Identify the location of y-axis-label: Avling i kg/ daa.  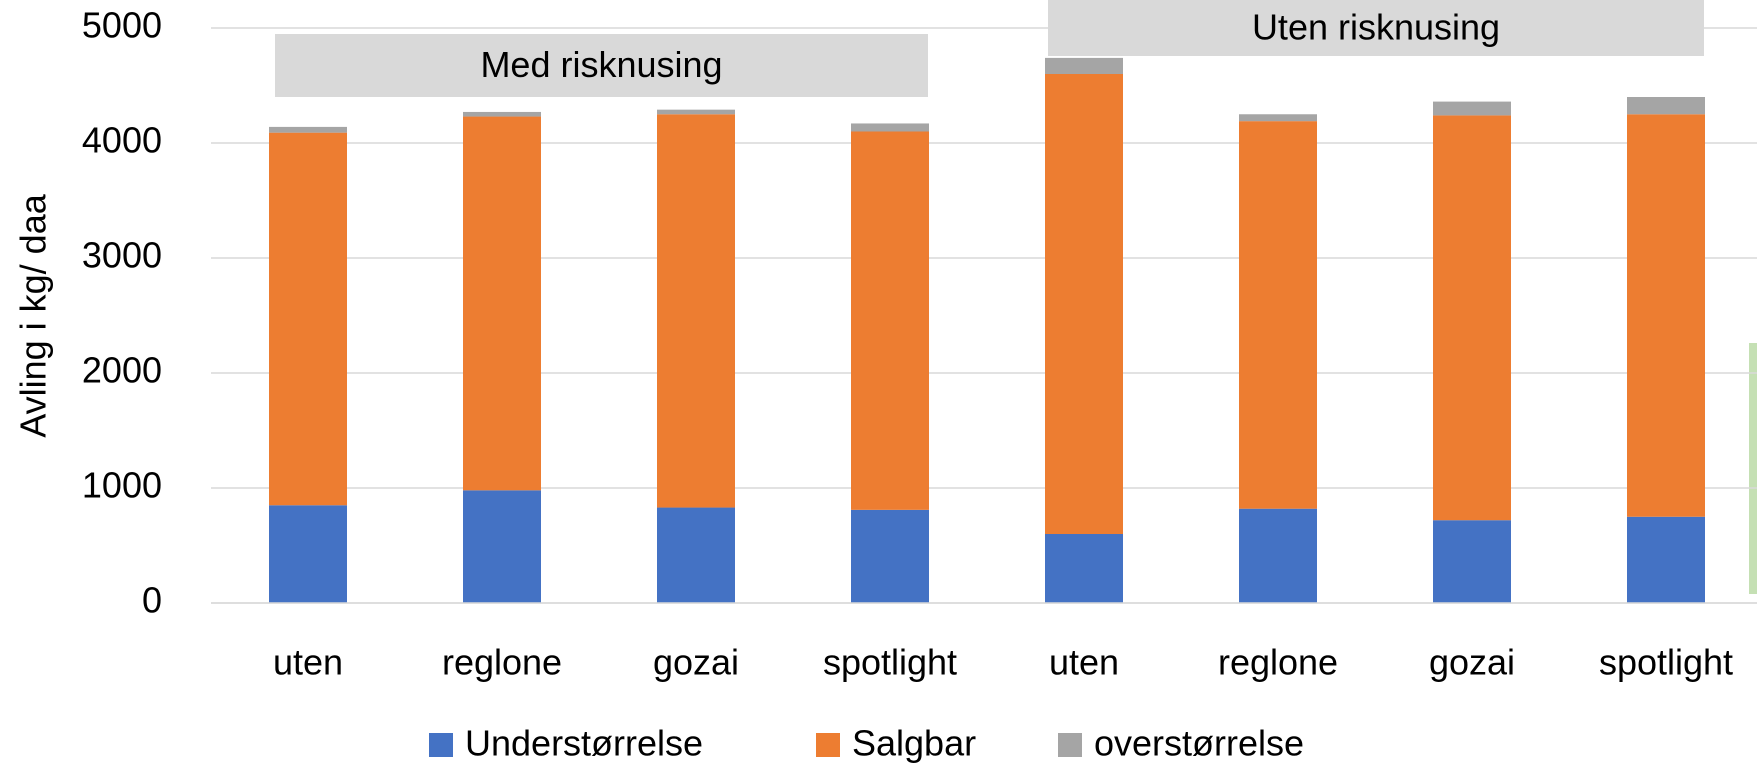
(33, 315).